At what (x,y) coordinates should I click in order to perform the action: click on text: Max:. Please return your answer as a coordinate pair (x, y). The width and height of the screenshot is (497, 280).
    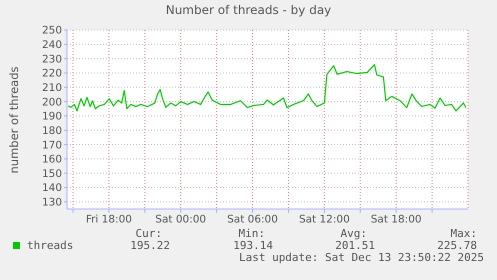
    Looking at the image, I should click on (463, 233).